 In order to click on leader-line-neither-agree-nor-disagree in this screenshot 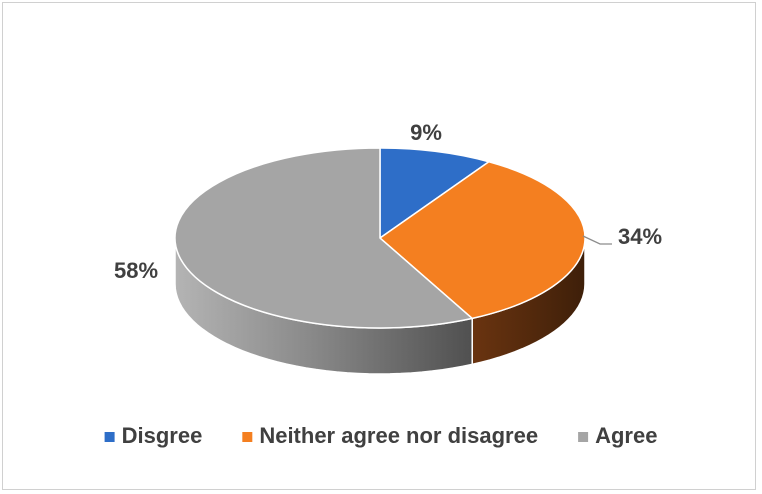, I will do `click(597, 240)`.